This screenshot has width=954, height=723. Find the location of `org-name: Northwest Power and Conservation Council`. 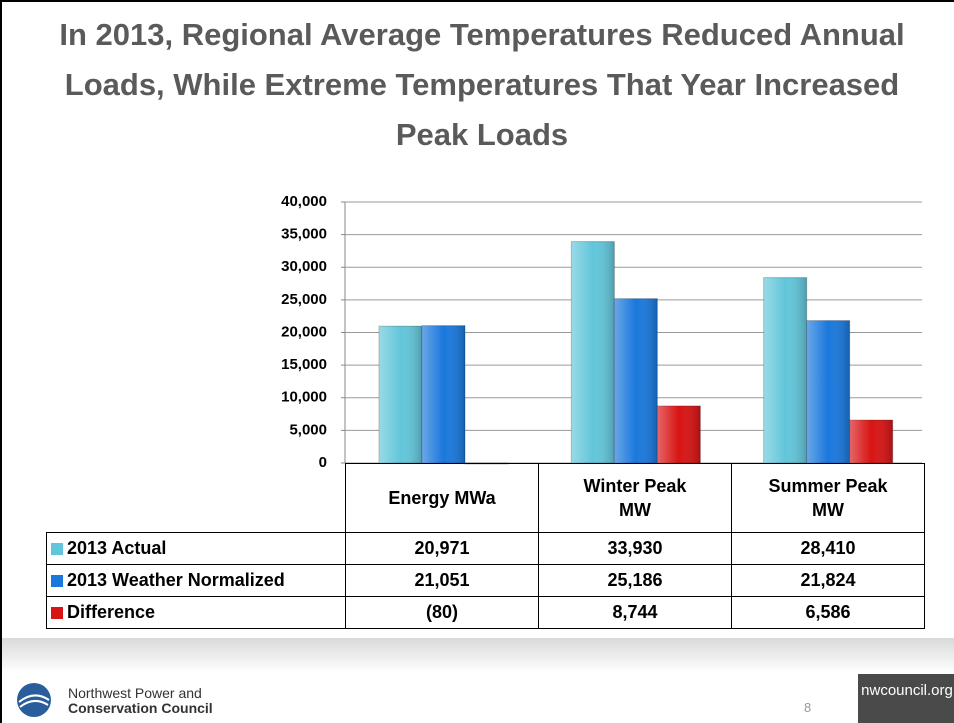

org-name: Northwest Power and Conservation Council is located at coordinates (140, 701).